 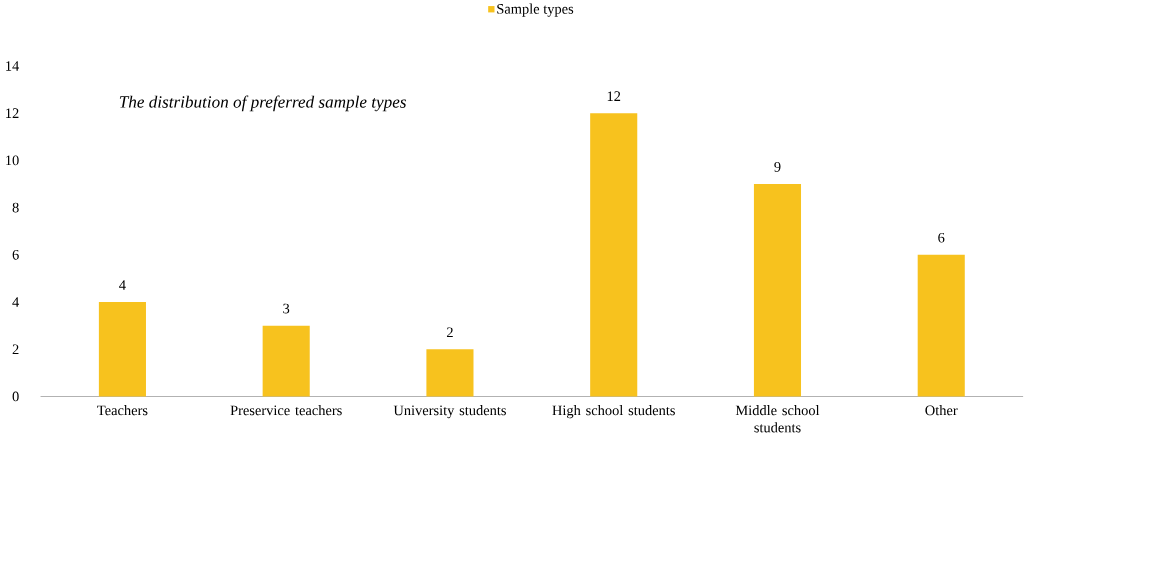 What do you see at coordinates (941, 410) in the screenshot?
I see `x-tick-label: Other` at bounding box center [941, 410].